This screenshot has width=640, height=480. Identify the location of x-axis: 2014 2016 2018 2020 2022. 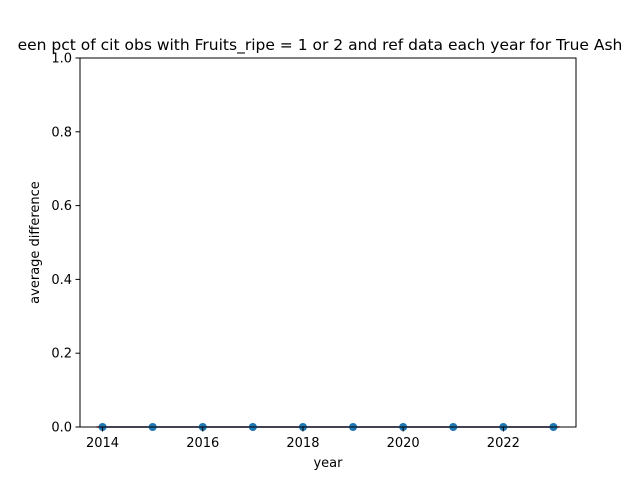
(303, 439).